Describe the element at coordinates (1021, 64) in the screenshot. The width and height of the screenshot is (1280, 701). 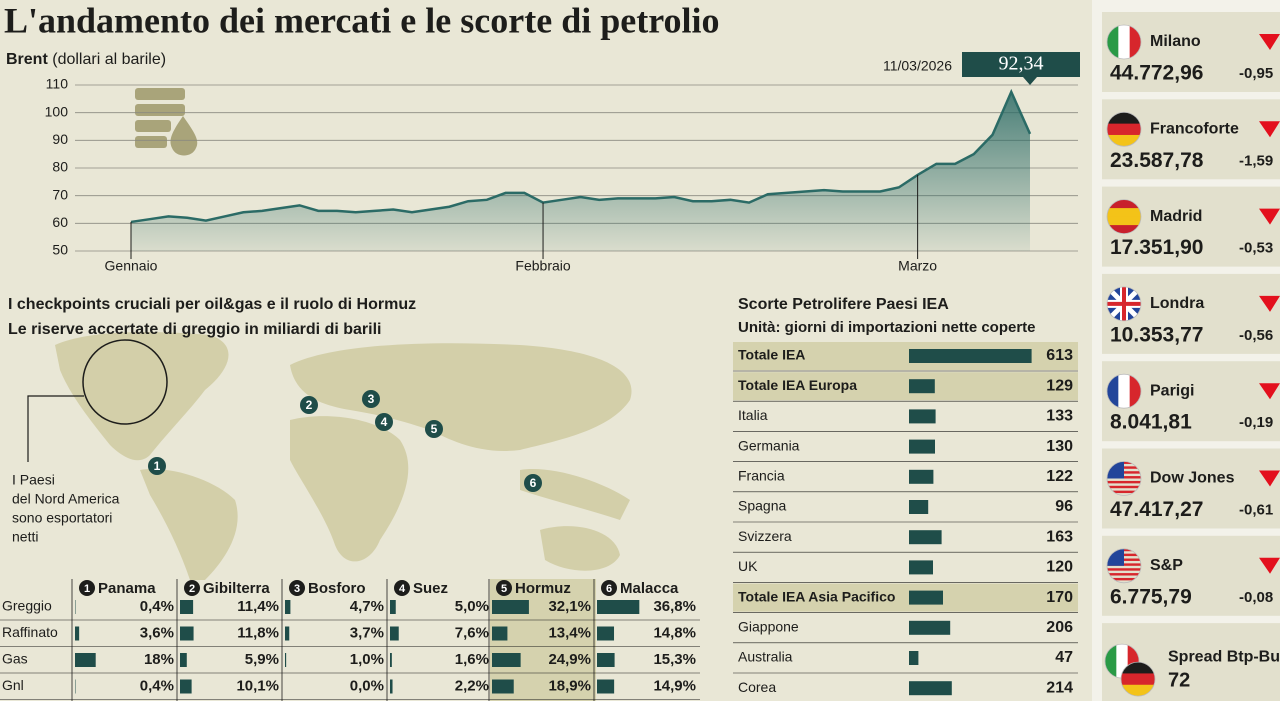
I see `value-label: 92,34` at that location.